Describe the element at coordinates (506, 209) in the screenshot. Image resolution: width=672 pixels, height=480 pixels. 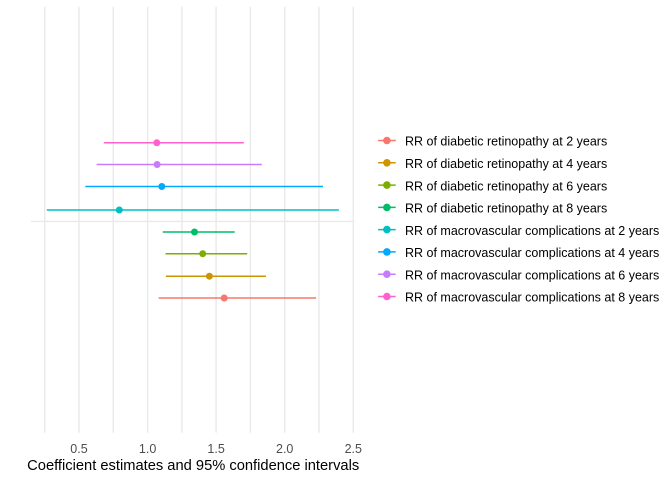
I see `svg-text:RR of diabetic retinopathy at: RR of diabetic retinopathy at 8 years` at that location.